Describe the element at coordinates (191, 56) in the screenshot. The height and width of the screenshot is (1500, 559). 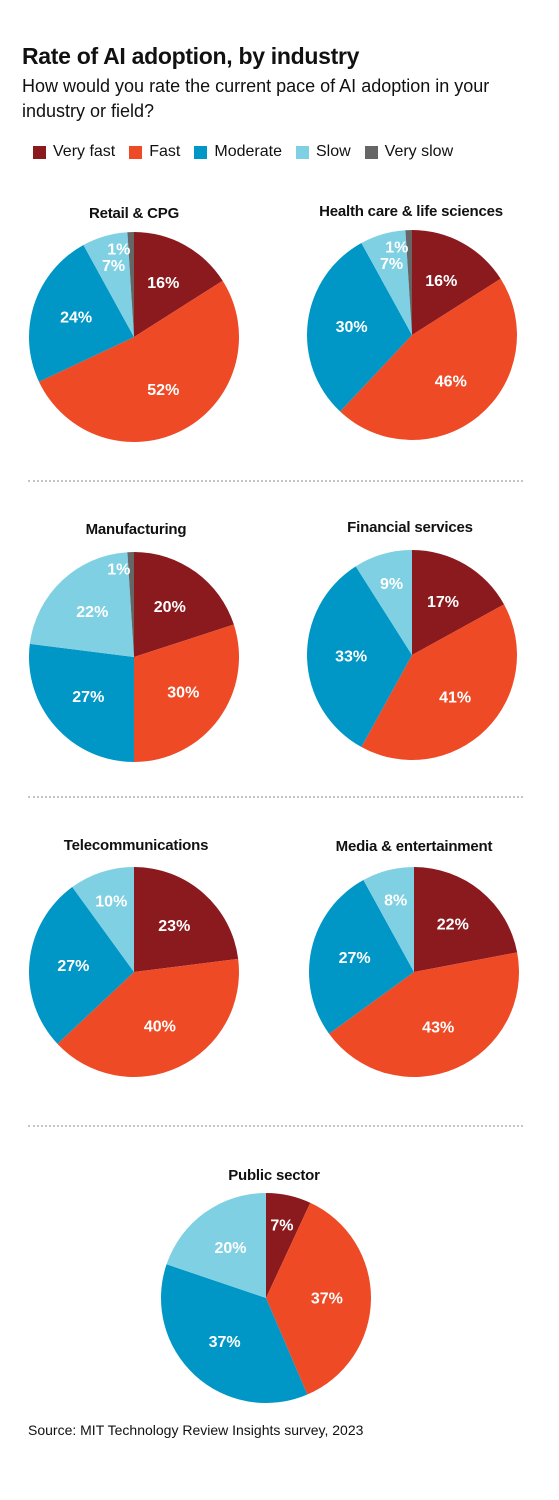
I see `chart-title: Rate of AI adoption, by industry` at that location.